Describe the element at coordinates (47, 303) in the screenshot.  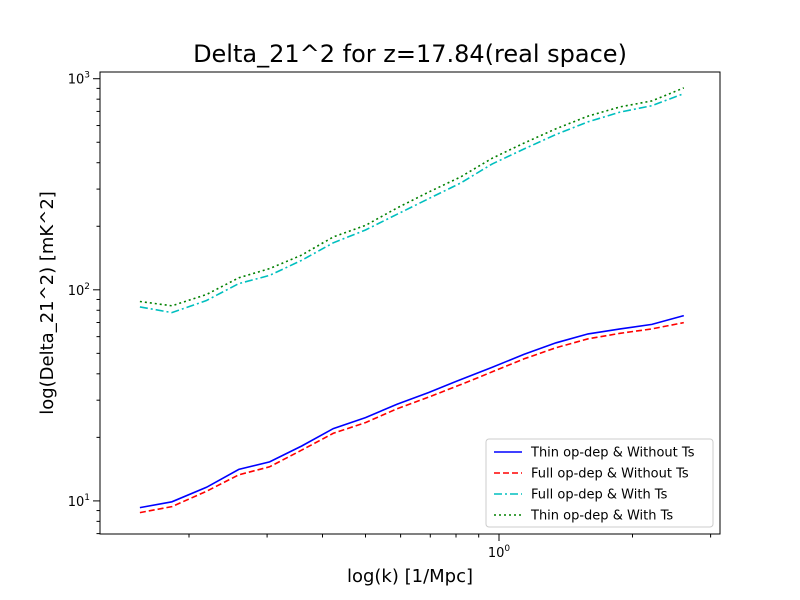
I see `y-axis-label: log(Delta_21^2) [mK^2]` at that location.